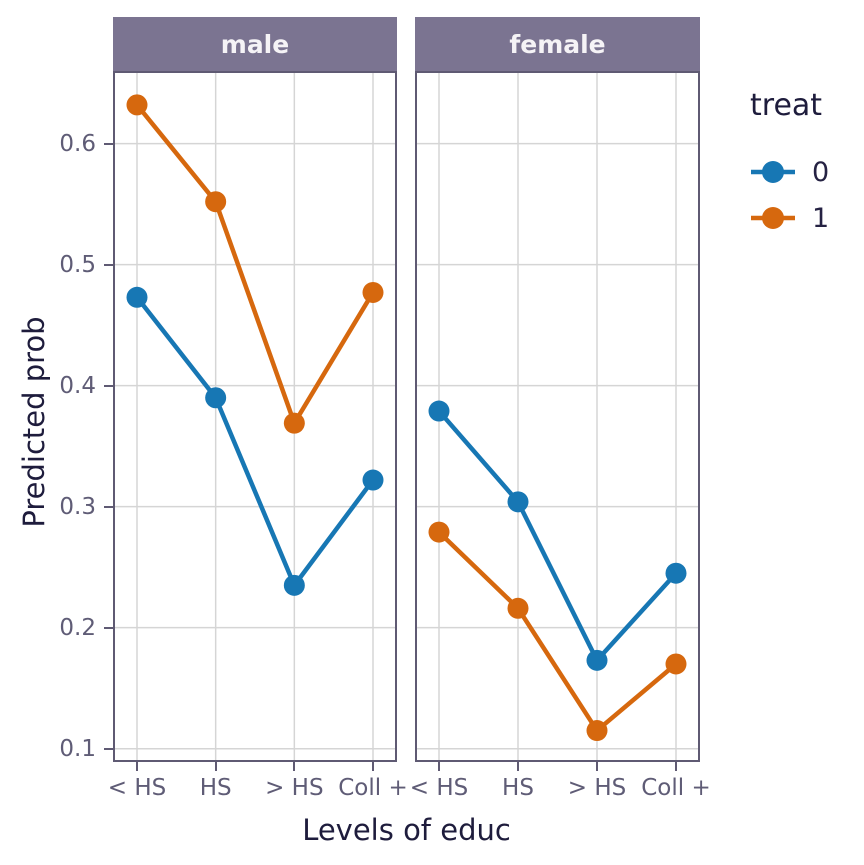 The width and height of the screenshot is (864, 865). Describe the element at coordinates (786, 105) in the screenshot. I see `legend-title: treat` at that location.